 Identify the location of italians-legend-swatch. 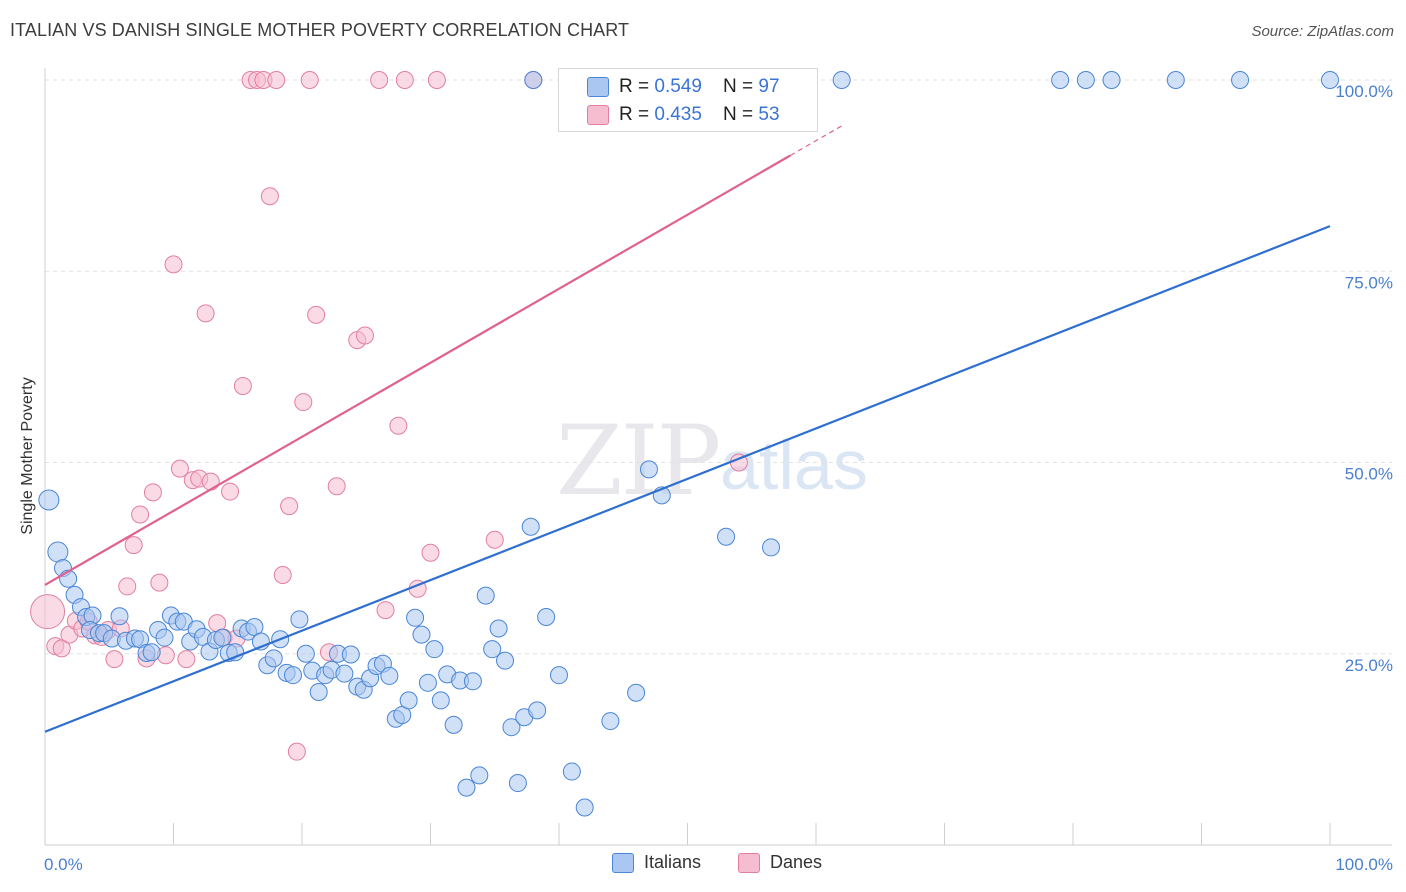
(623, 862).